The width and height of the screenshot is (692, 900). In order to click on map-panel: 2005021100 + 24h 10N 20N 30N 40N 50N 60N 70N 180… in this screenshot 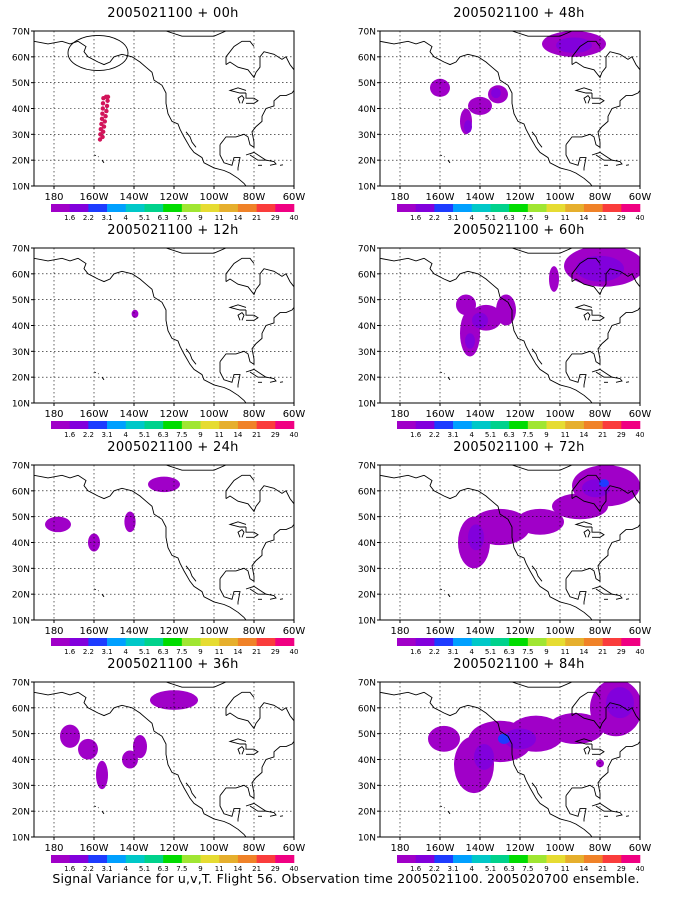, I will do `click(173, 545)`.